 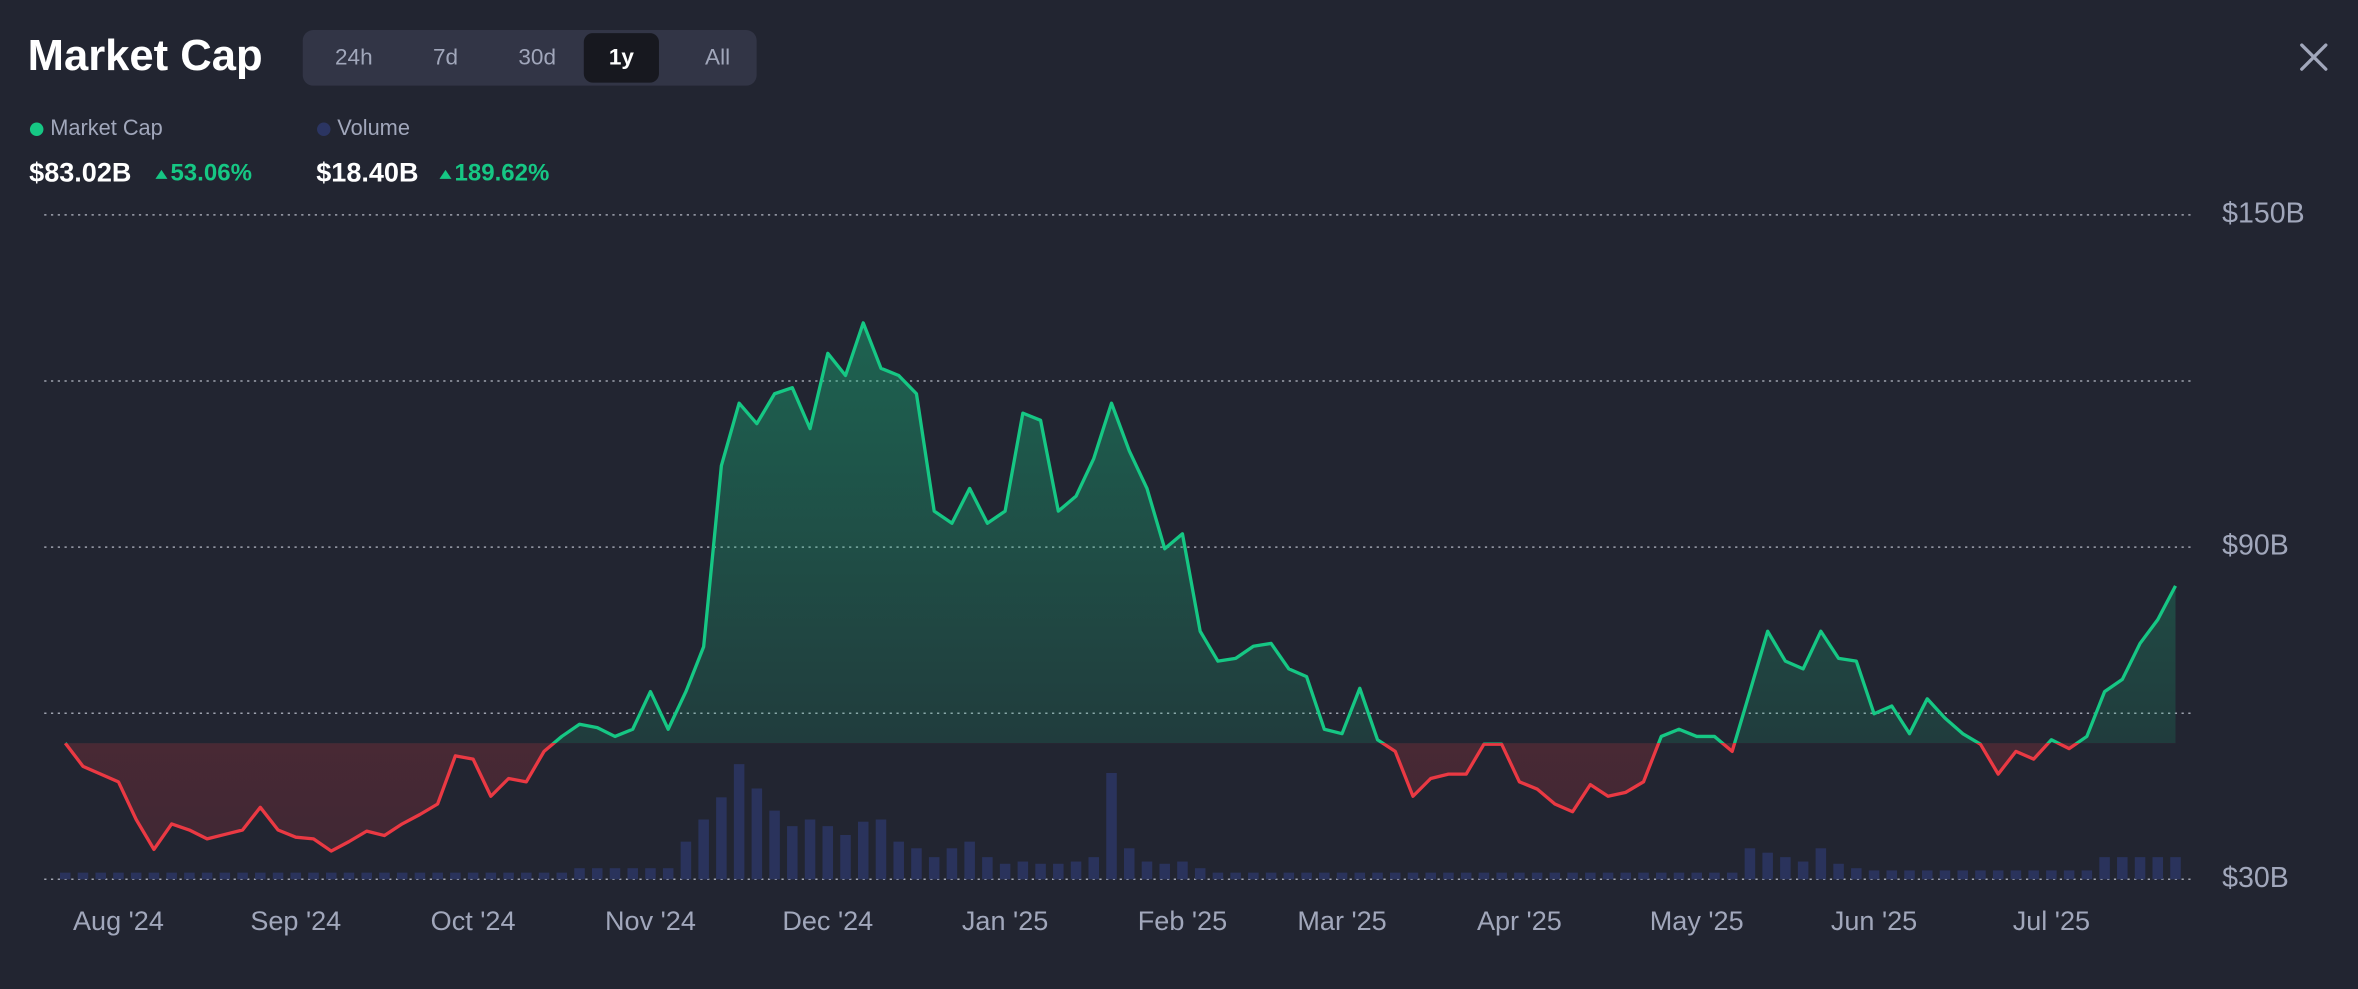 I want to click on close-hit, so click(x=2313, y=60).